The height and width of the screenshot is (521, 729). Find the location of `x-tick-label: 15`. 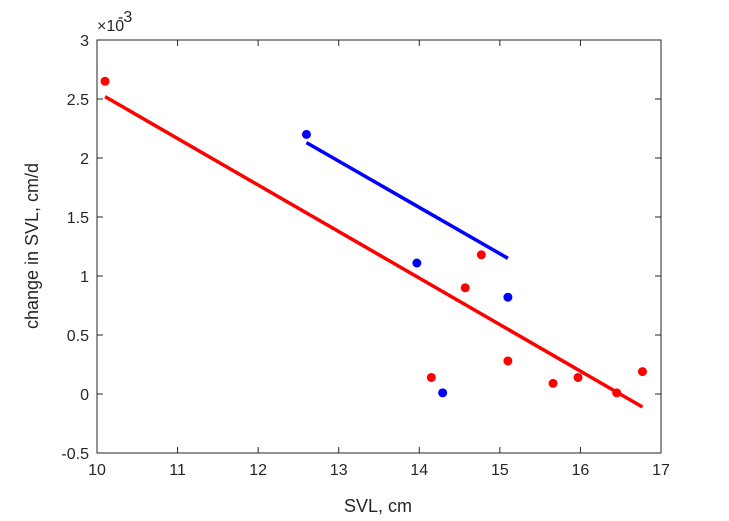

x-tick-label: 15 is located at coordinates (500, 470).